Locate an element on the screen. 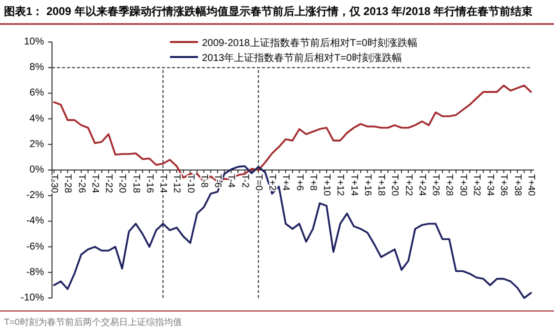 The height and width of the screenshot is (331, 554). x-tick-label: T+4 is located at coordinates (286, 182).